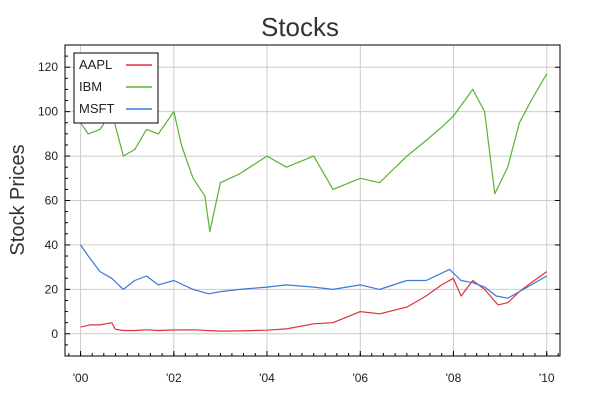 The height and width of the screenshot is (400, 600). Describe the element at coordinates (174, 378) in the screenshot. I see `x-tick-label: '02` at that location.